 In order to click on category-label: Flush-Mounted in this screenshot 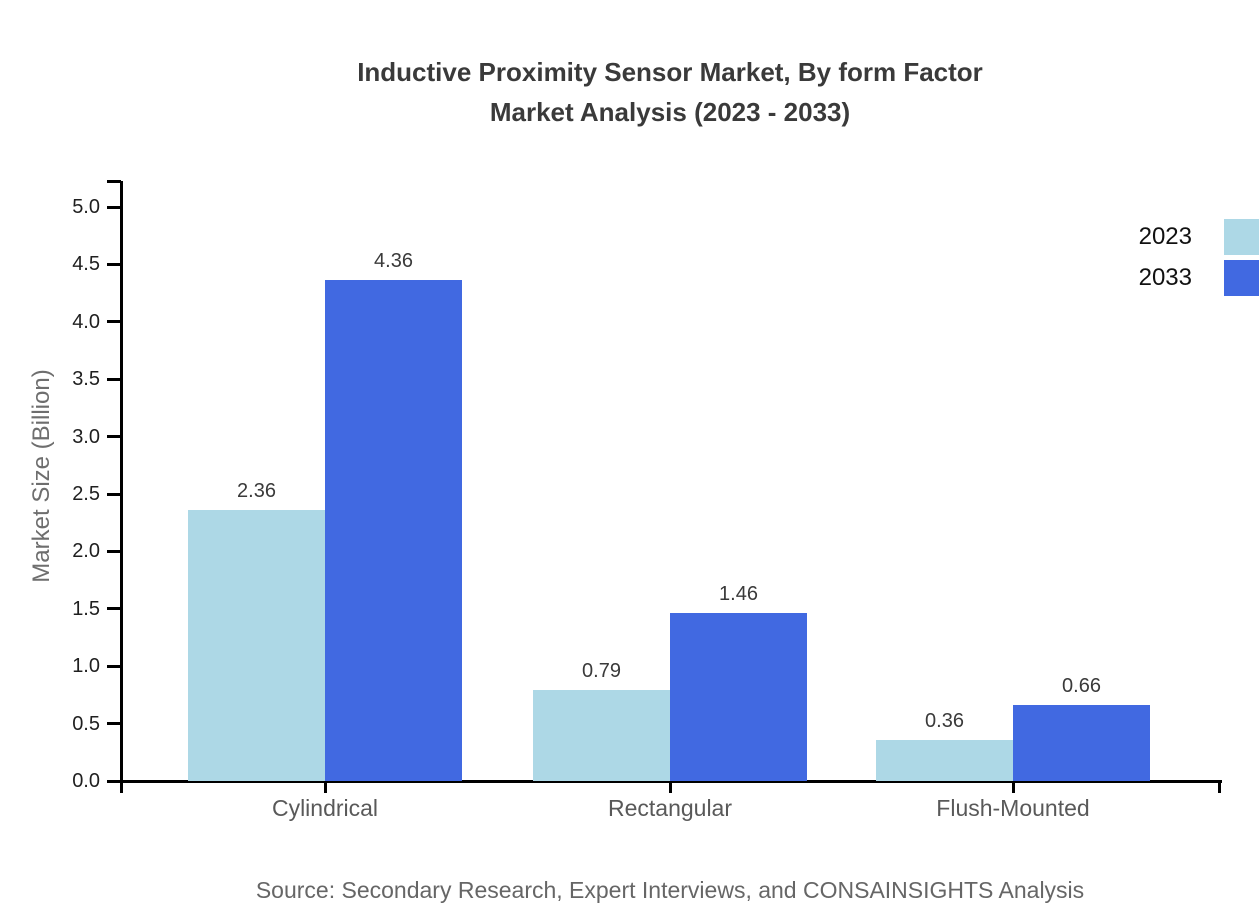, I will do `click(1013, 808)`.